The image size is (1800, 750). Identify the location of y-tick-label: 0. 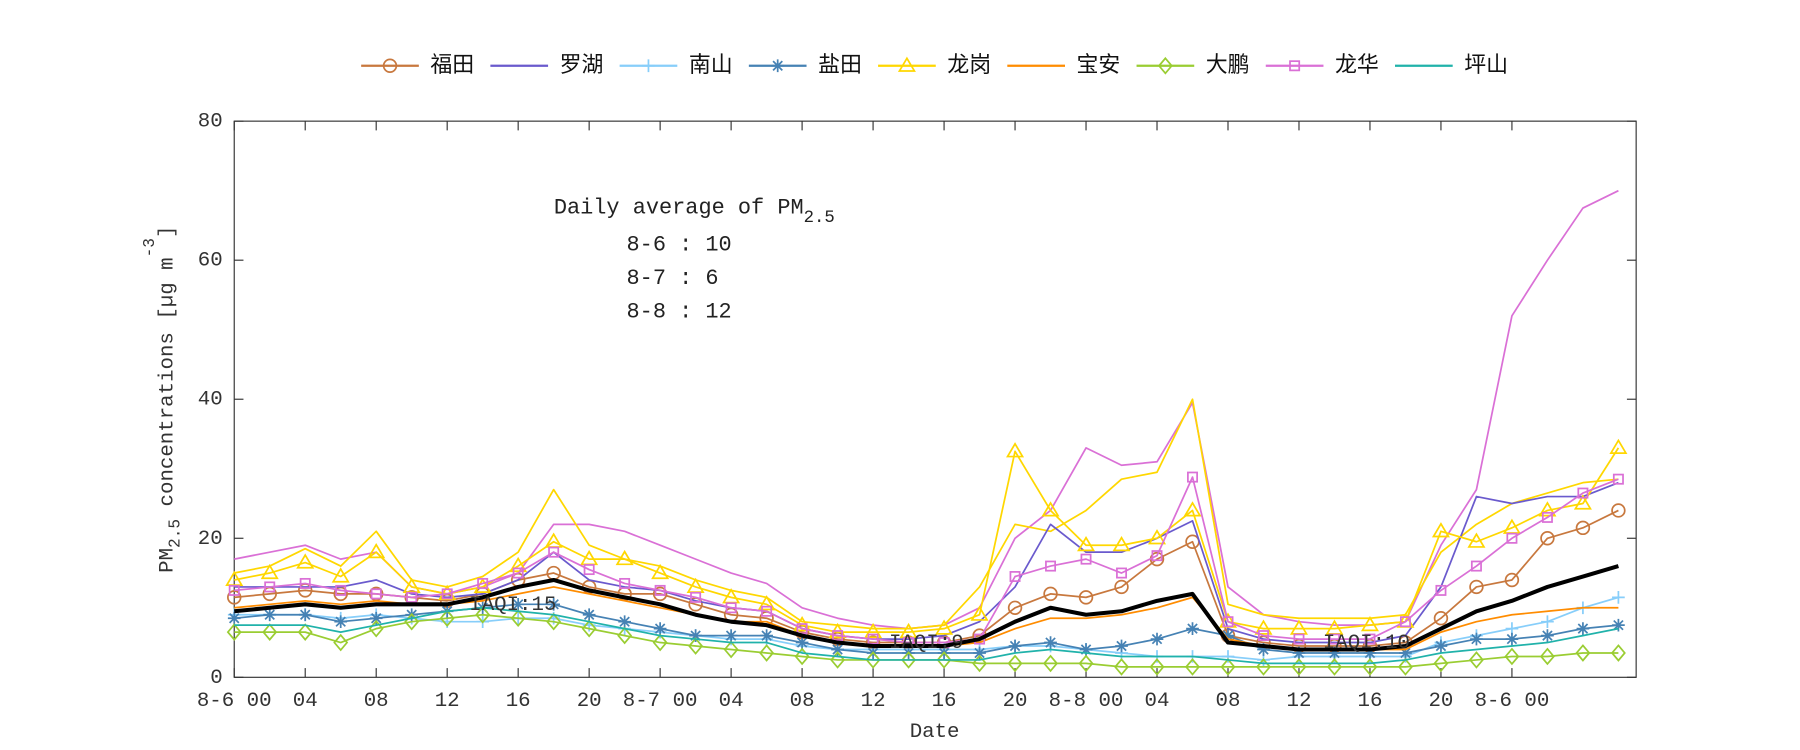
(216, 678).